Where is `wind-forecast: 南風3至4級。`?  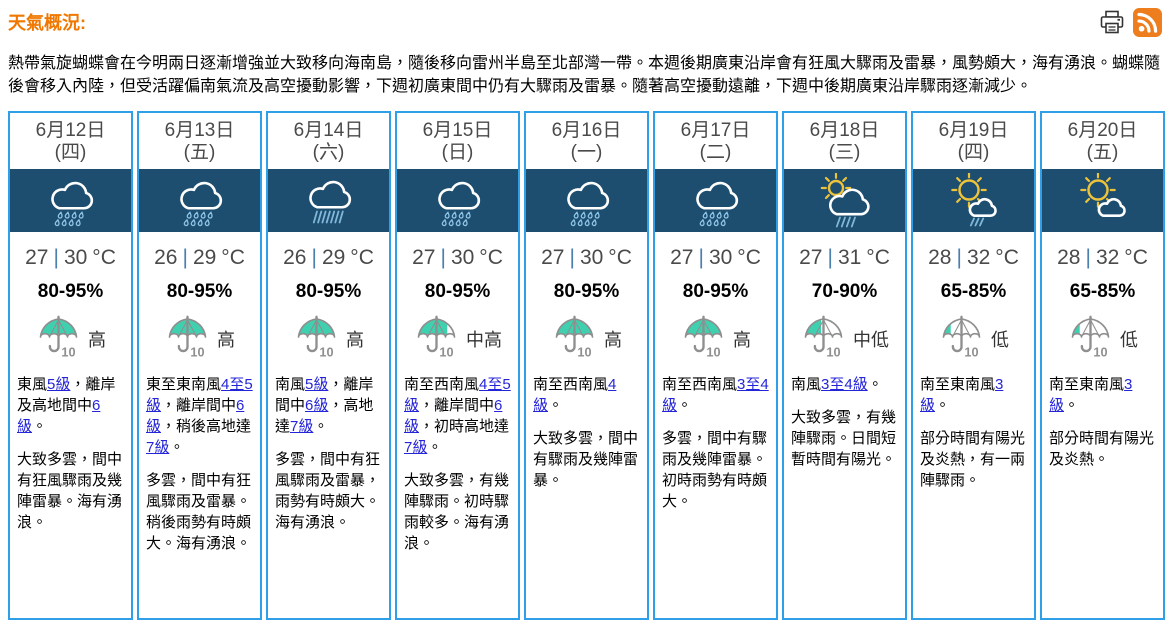
wind-forecast: 南風3至4級。 is located at coordinates (837, 384).